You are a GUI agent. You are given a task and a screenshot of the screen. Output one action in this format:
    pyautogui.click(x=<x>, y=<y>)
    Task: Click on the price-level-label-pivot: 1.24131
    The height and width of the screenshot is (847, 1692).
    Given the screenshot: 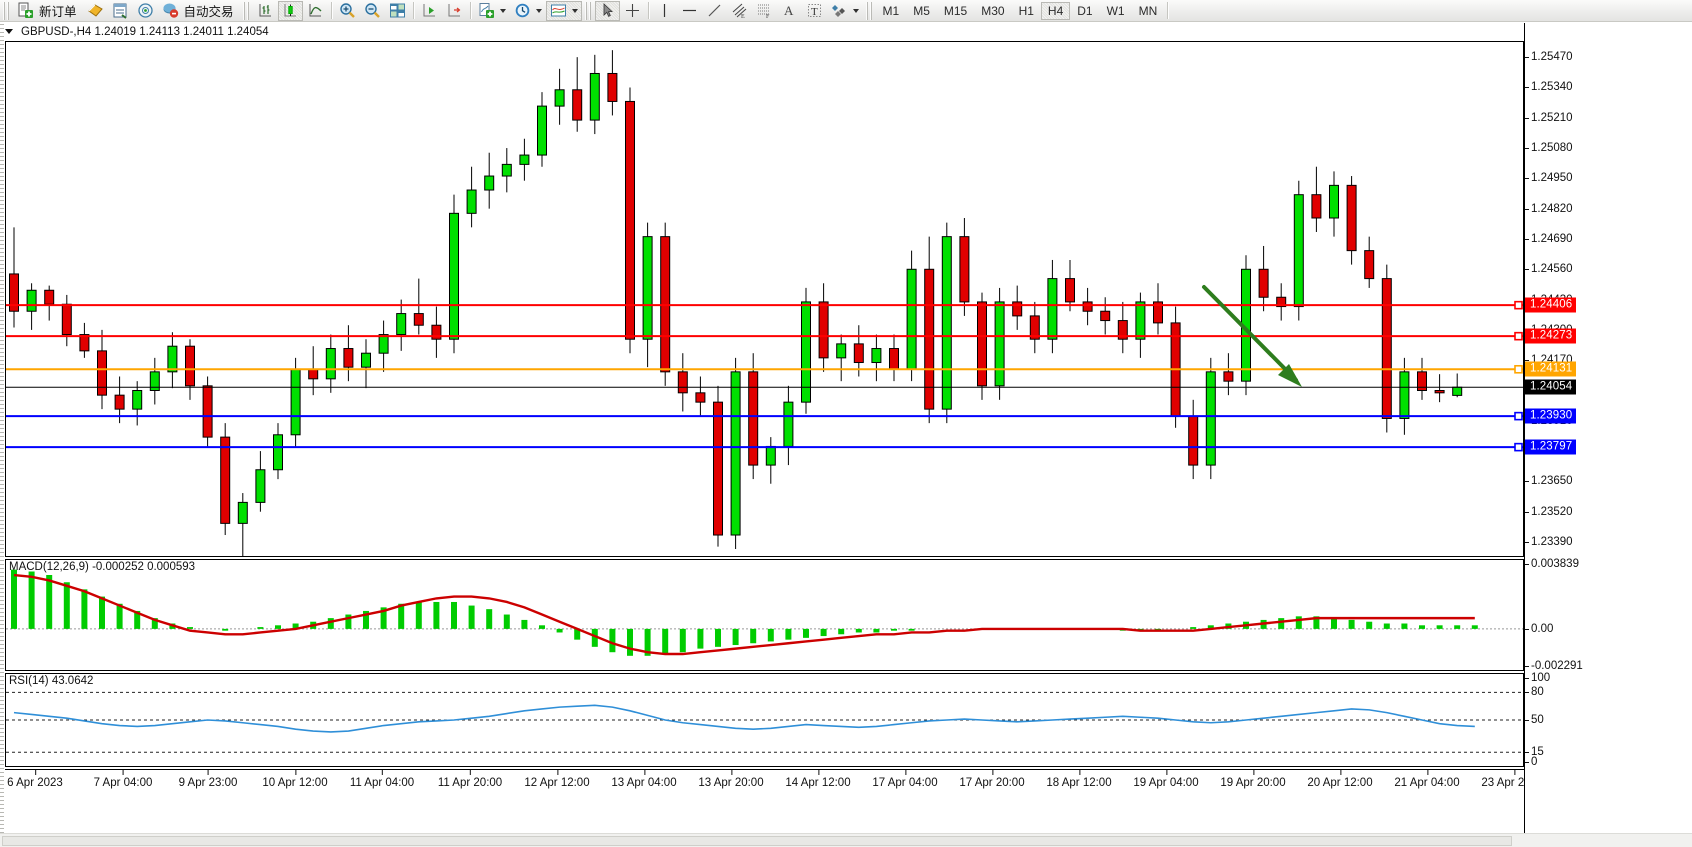 What is the action you would take?
    pyautogui.click(x=1551, y=369)
    